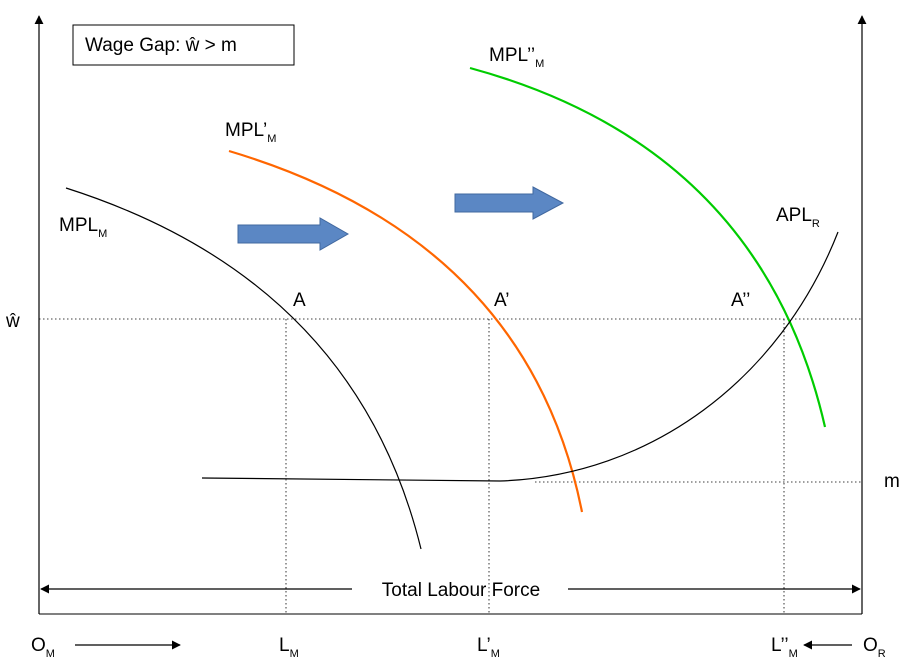  Describe the element at coordinates (784, 647) in the screenshot. I see `l2m-label: L’’M` at that location.